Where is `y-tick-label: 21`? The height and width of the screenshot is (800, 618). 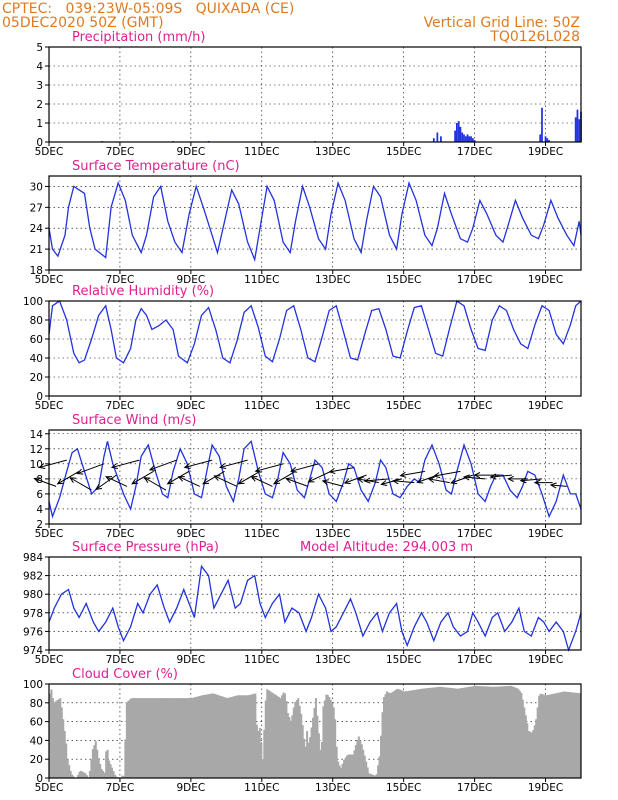
y-tick-label: 21 is located at coordinates (36, 250).